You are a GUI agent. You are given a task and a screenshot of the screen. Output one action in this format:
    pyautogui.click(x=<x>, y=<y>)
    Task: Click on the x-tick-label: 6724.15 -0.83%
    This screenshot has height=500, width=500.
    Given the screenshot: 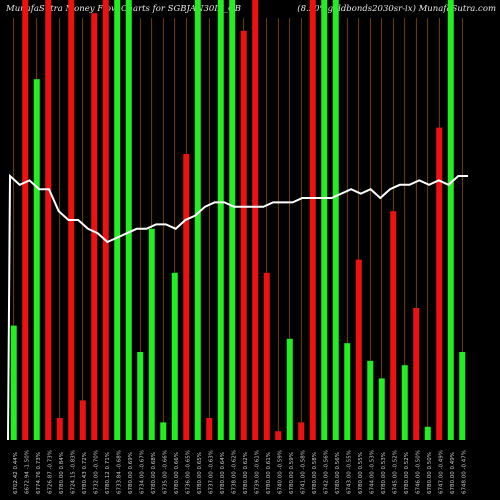 What is the action you would take?
    pyautogui.click(x=73, y=472)
    